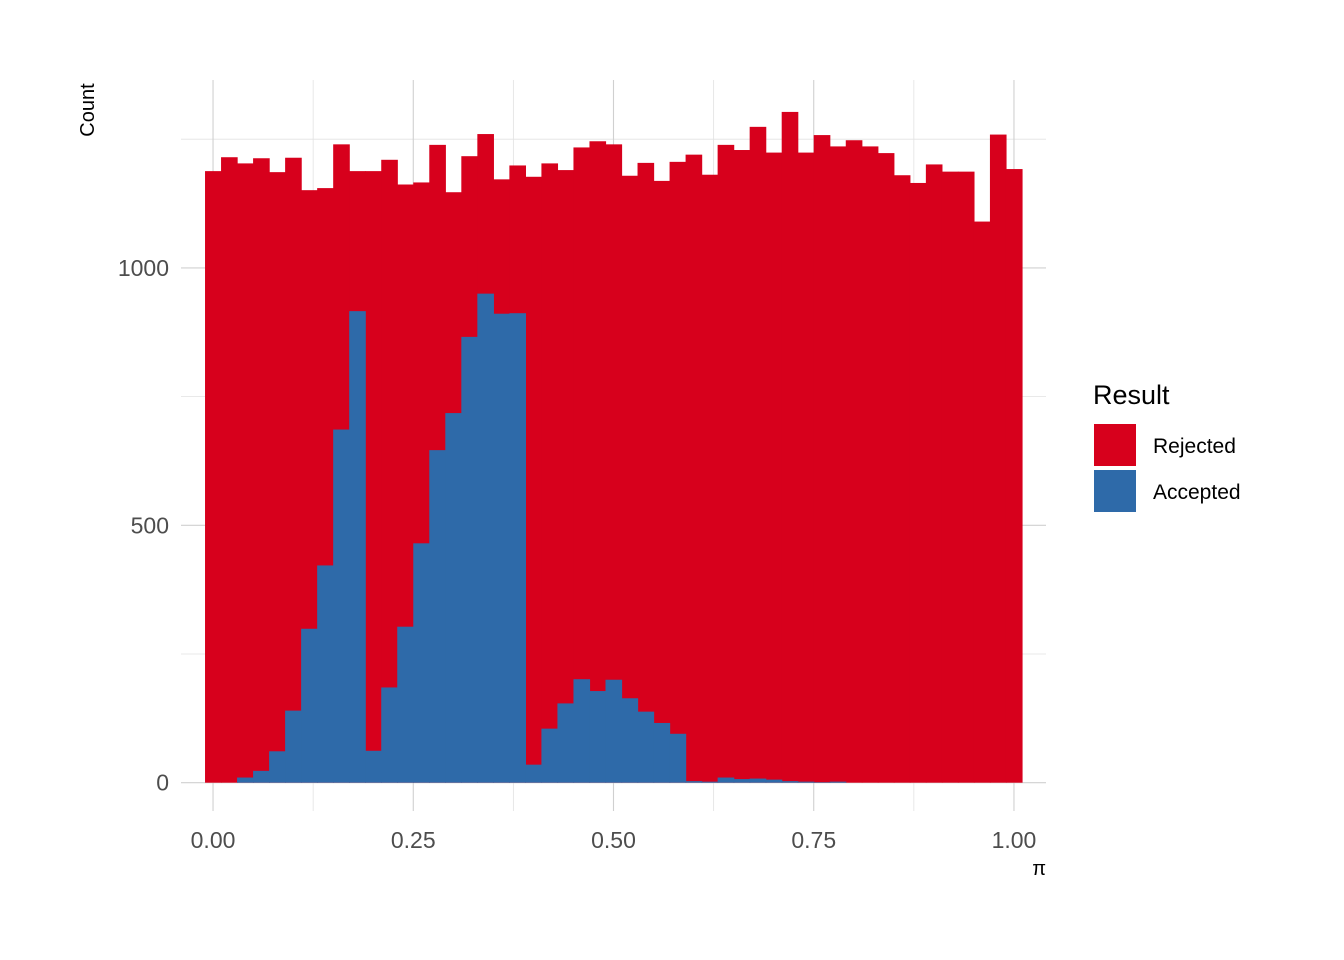 The image size is (1344, 960). Describe the element at coordinates (143, 268) in the screenshot. I see `y-tick-label: 1000` at that location.